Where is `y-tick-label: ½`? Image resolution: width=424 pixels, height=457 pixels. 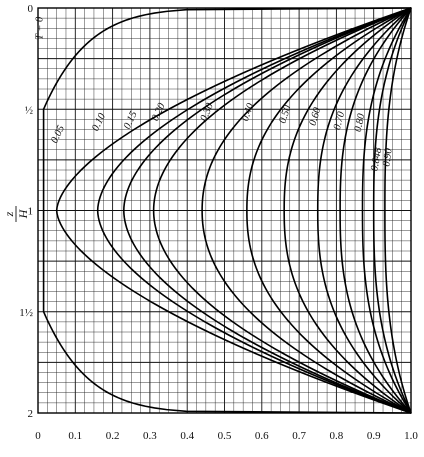
y-tick-label: ½ is located at coordinates (29, 110).